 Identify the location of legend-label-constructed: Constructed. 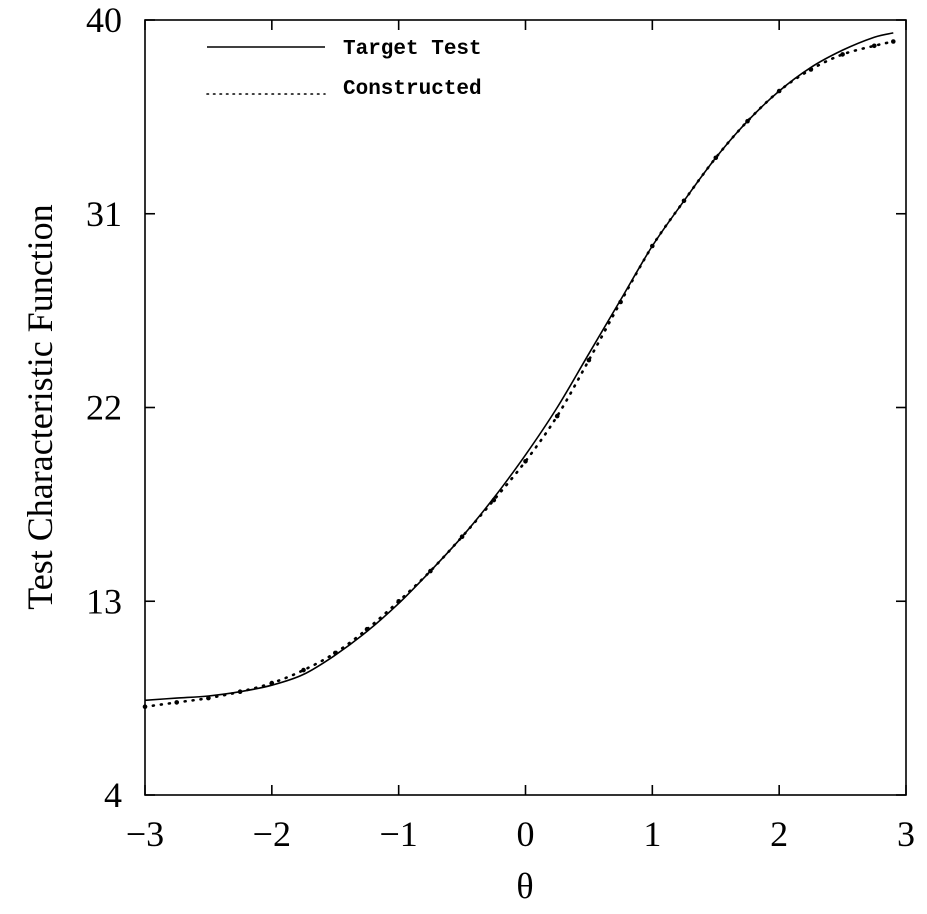
(412, 89).